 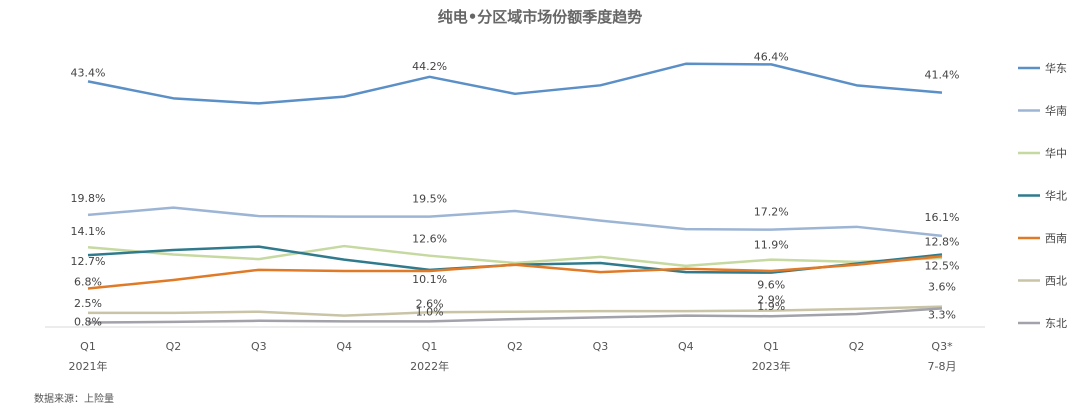 I want to click on series-line-华东, so click(x=515, y=83).